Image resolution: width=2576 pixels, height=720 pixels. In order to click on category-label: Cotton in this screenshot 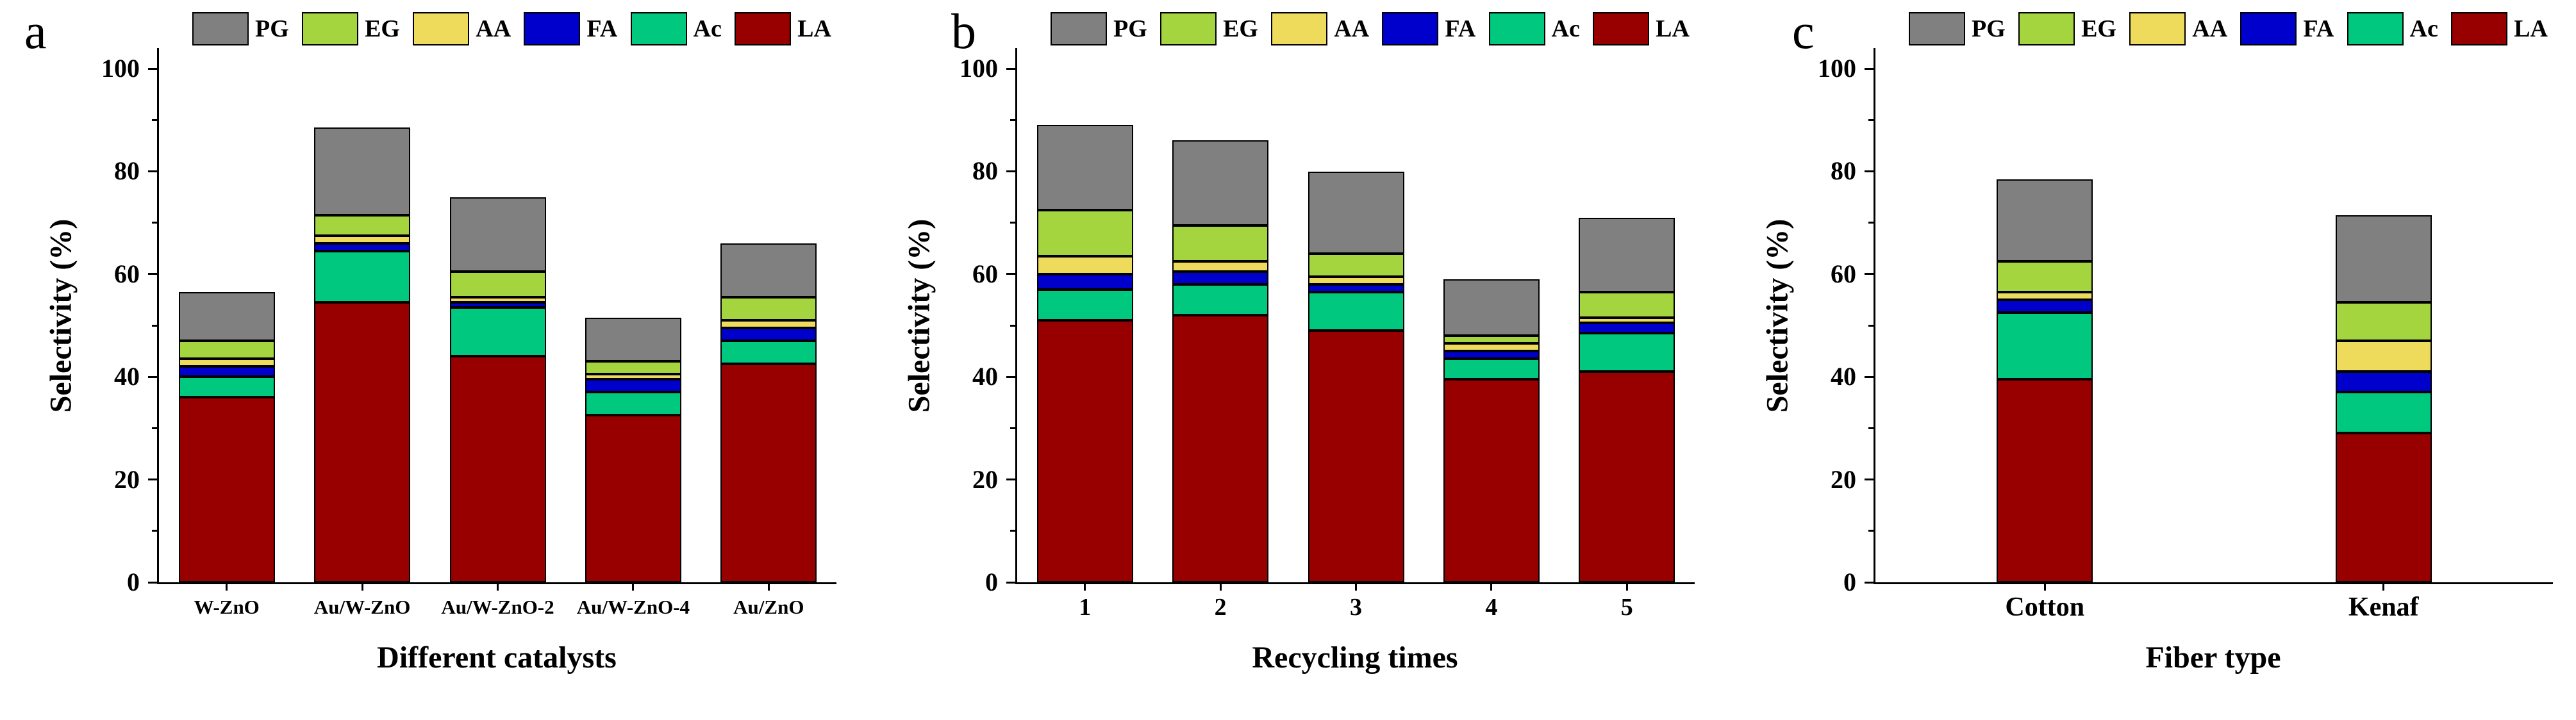, I will do `click(2045, 607)`.